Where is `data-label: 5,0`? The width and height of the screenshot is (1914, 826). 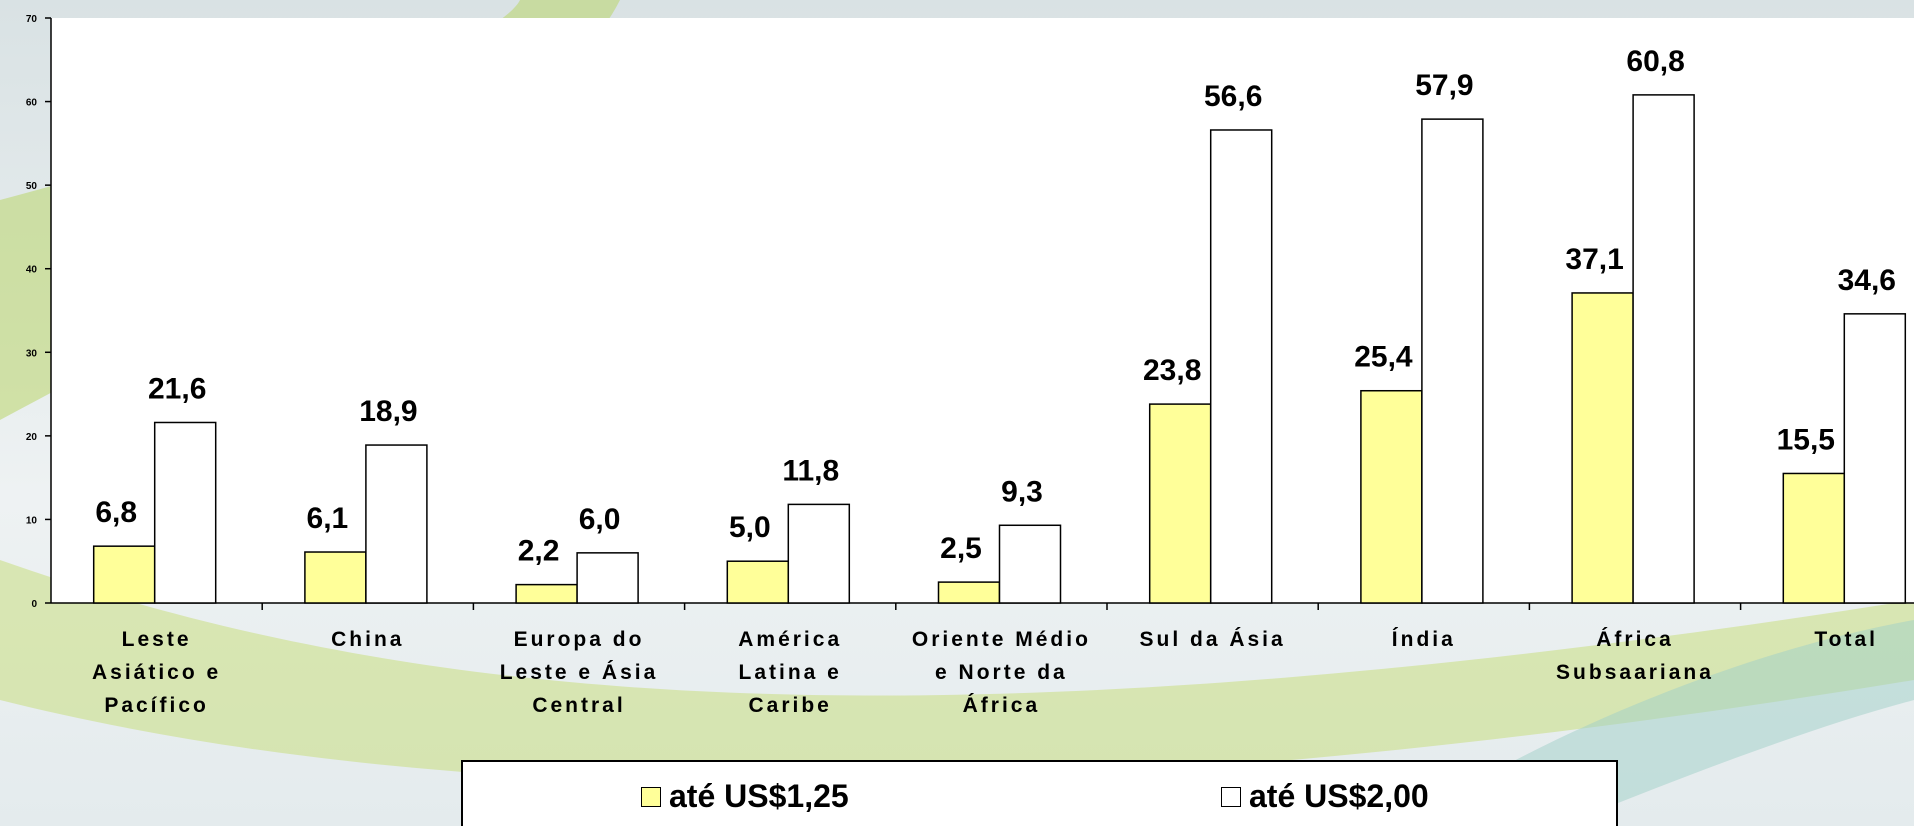 data-label: 5,0 is located at coordinates (750, 527).